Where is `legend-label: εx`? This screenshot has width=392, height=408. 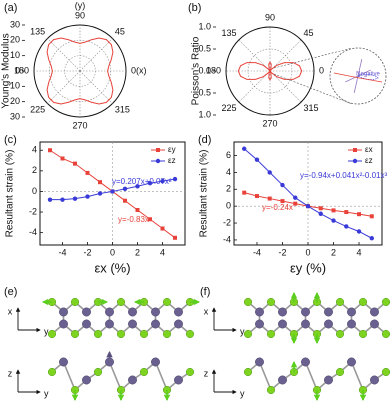 legend-label: εx is located at coordinates (369, 149).